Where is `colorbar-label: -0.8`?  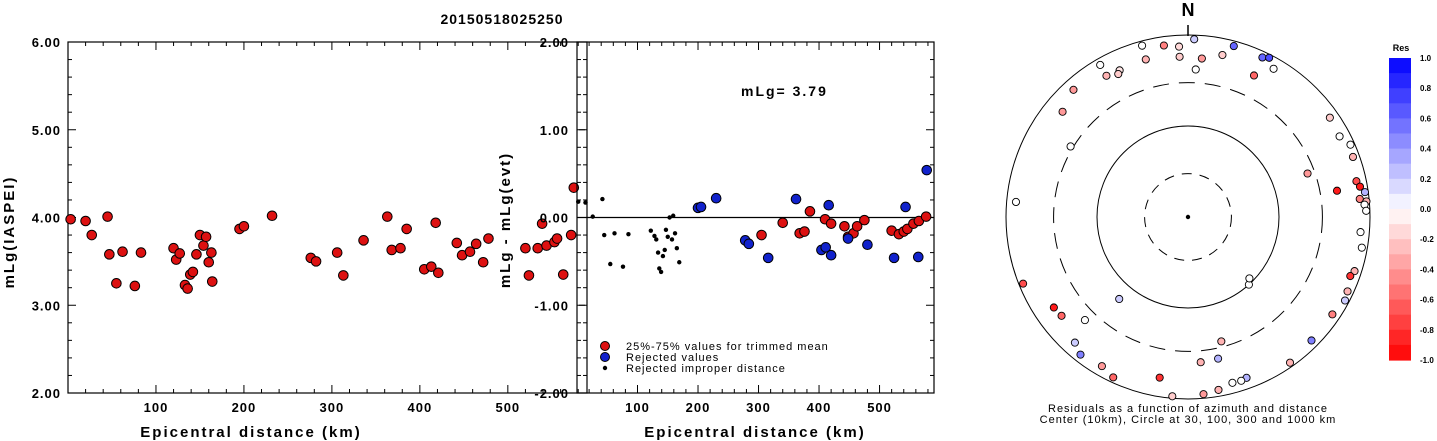 colorbar-label: -0.8 is located at coordinates (1427, 330).